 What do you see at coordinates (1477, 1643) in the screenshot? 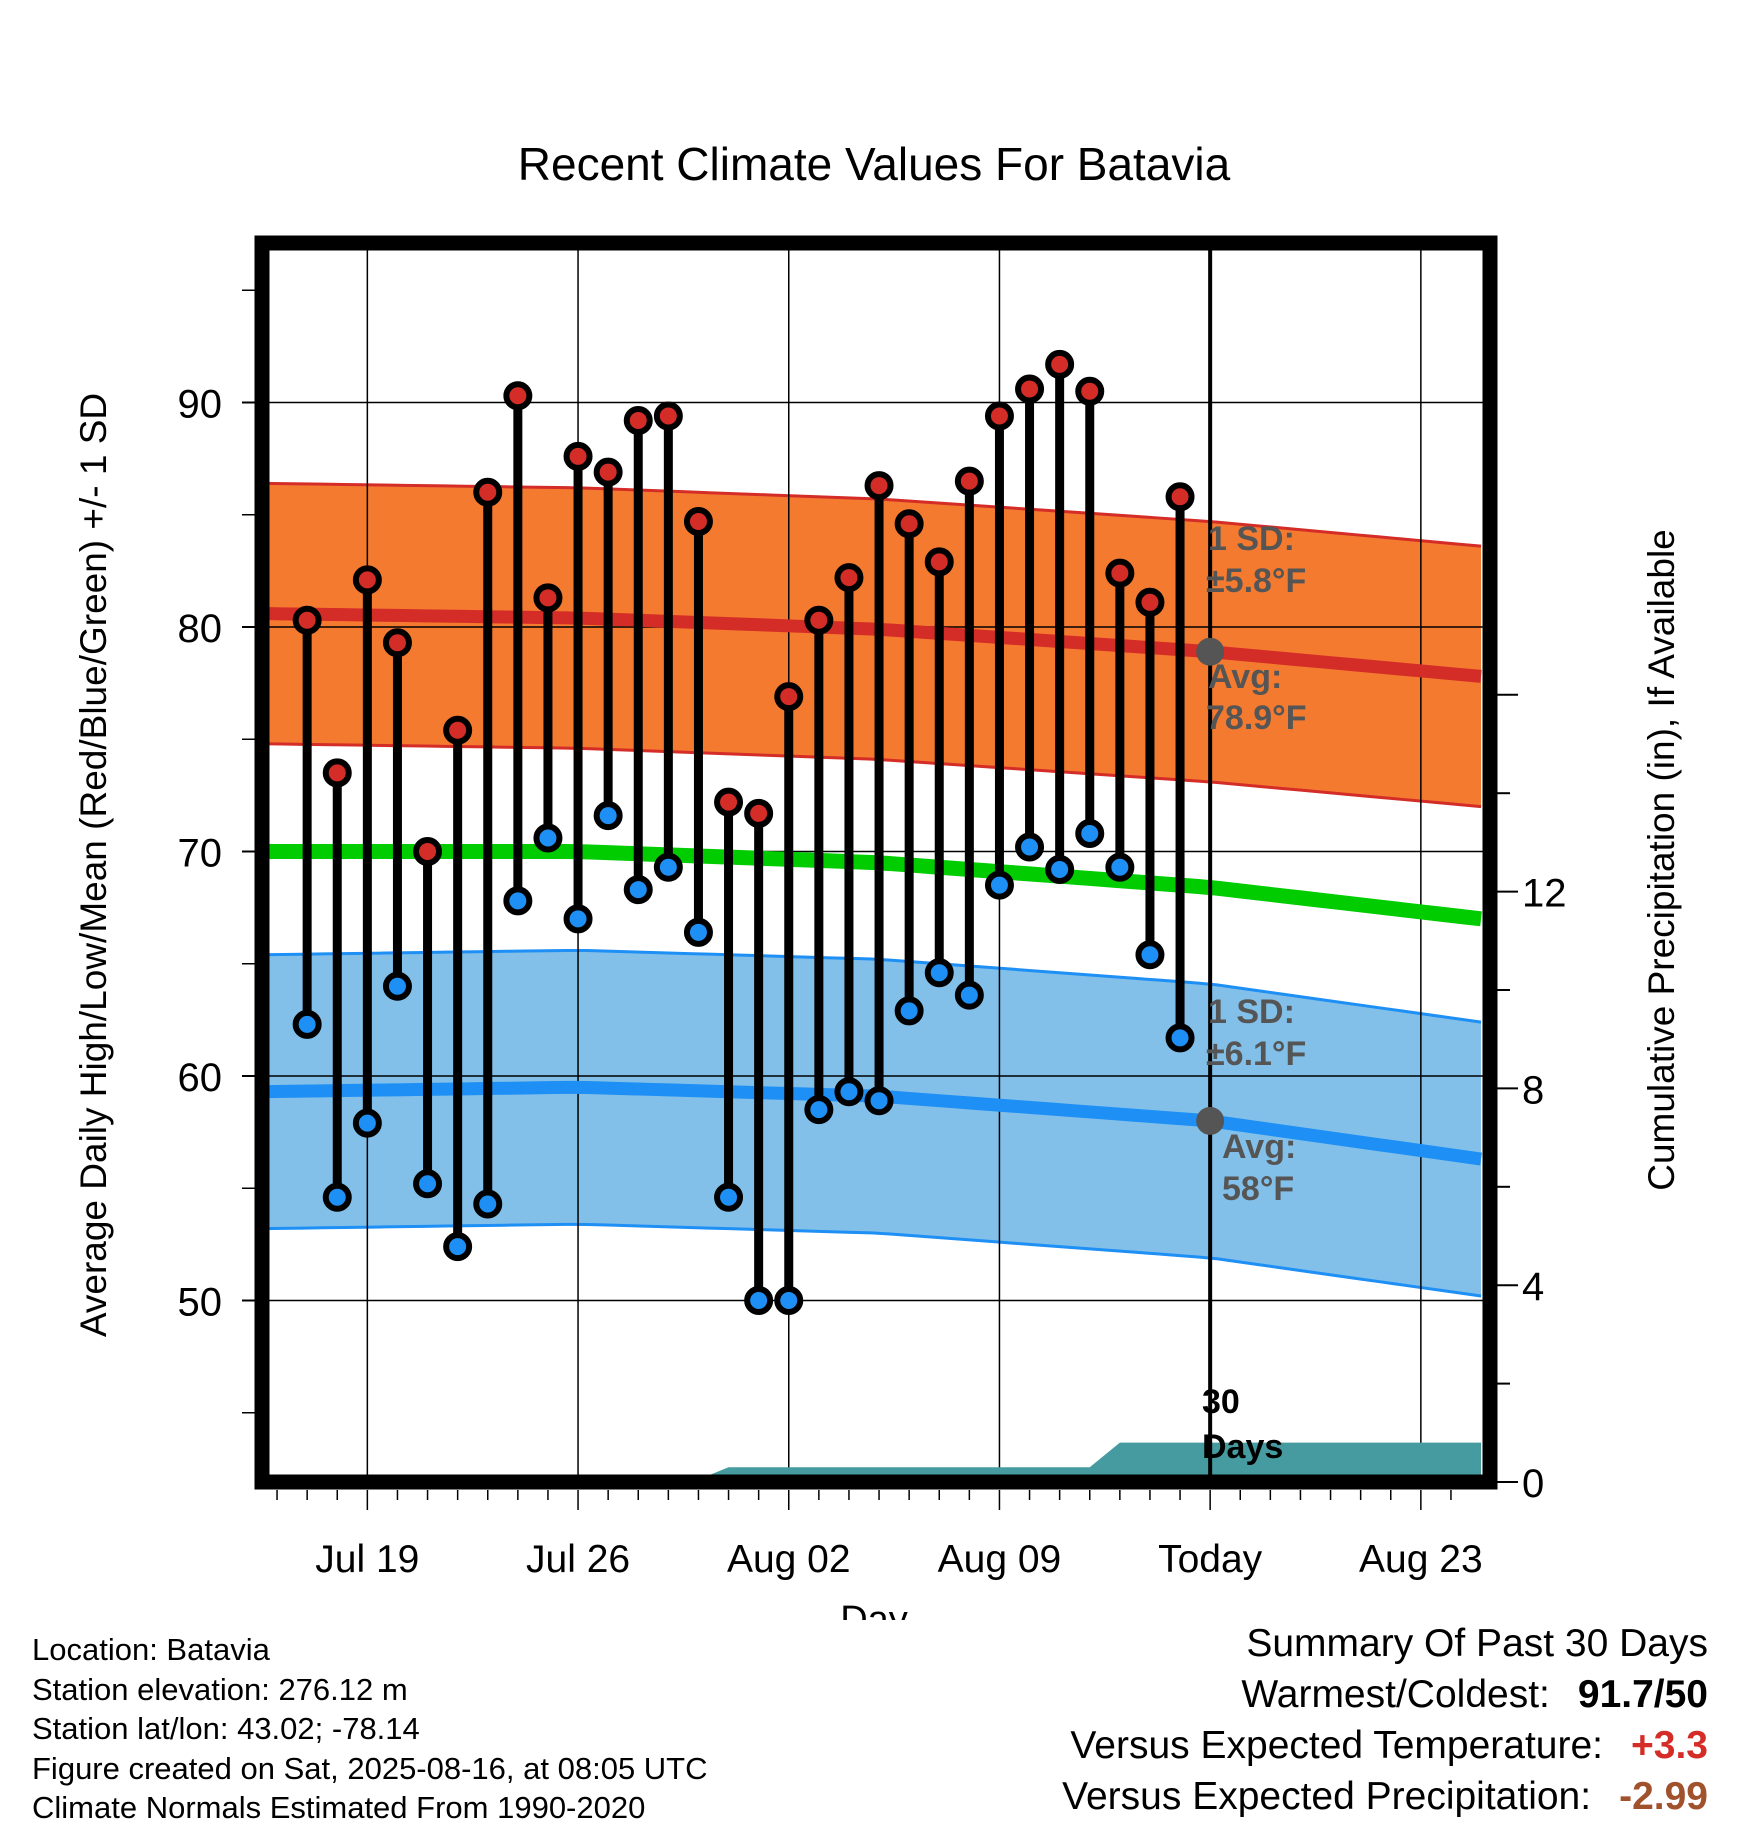
I see `summary-title: Summary Of Past 30 Days` at bounding box center [1477, 1643].